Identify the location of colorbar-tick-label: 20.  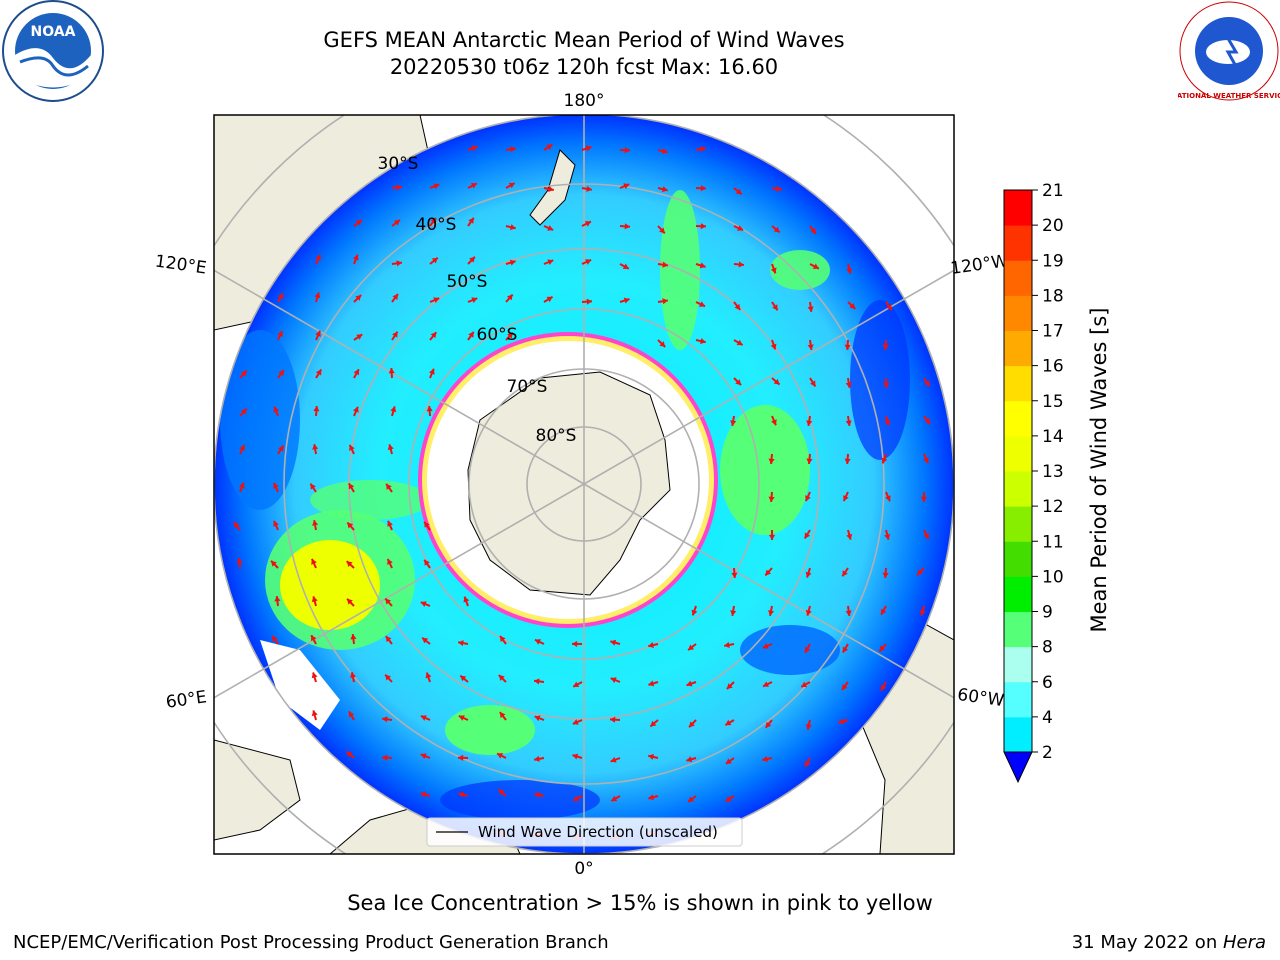
(1053, 226).